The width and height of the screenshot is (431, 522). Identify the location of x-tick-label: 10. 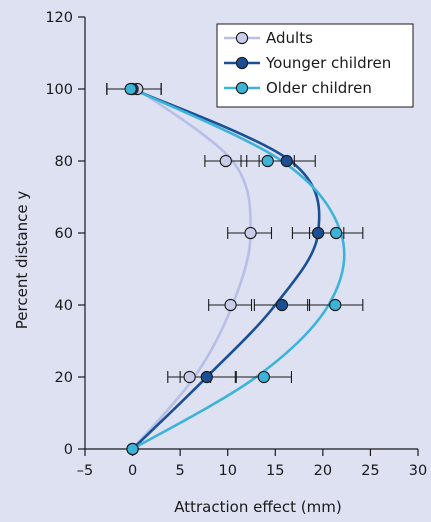
(227, 471).